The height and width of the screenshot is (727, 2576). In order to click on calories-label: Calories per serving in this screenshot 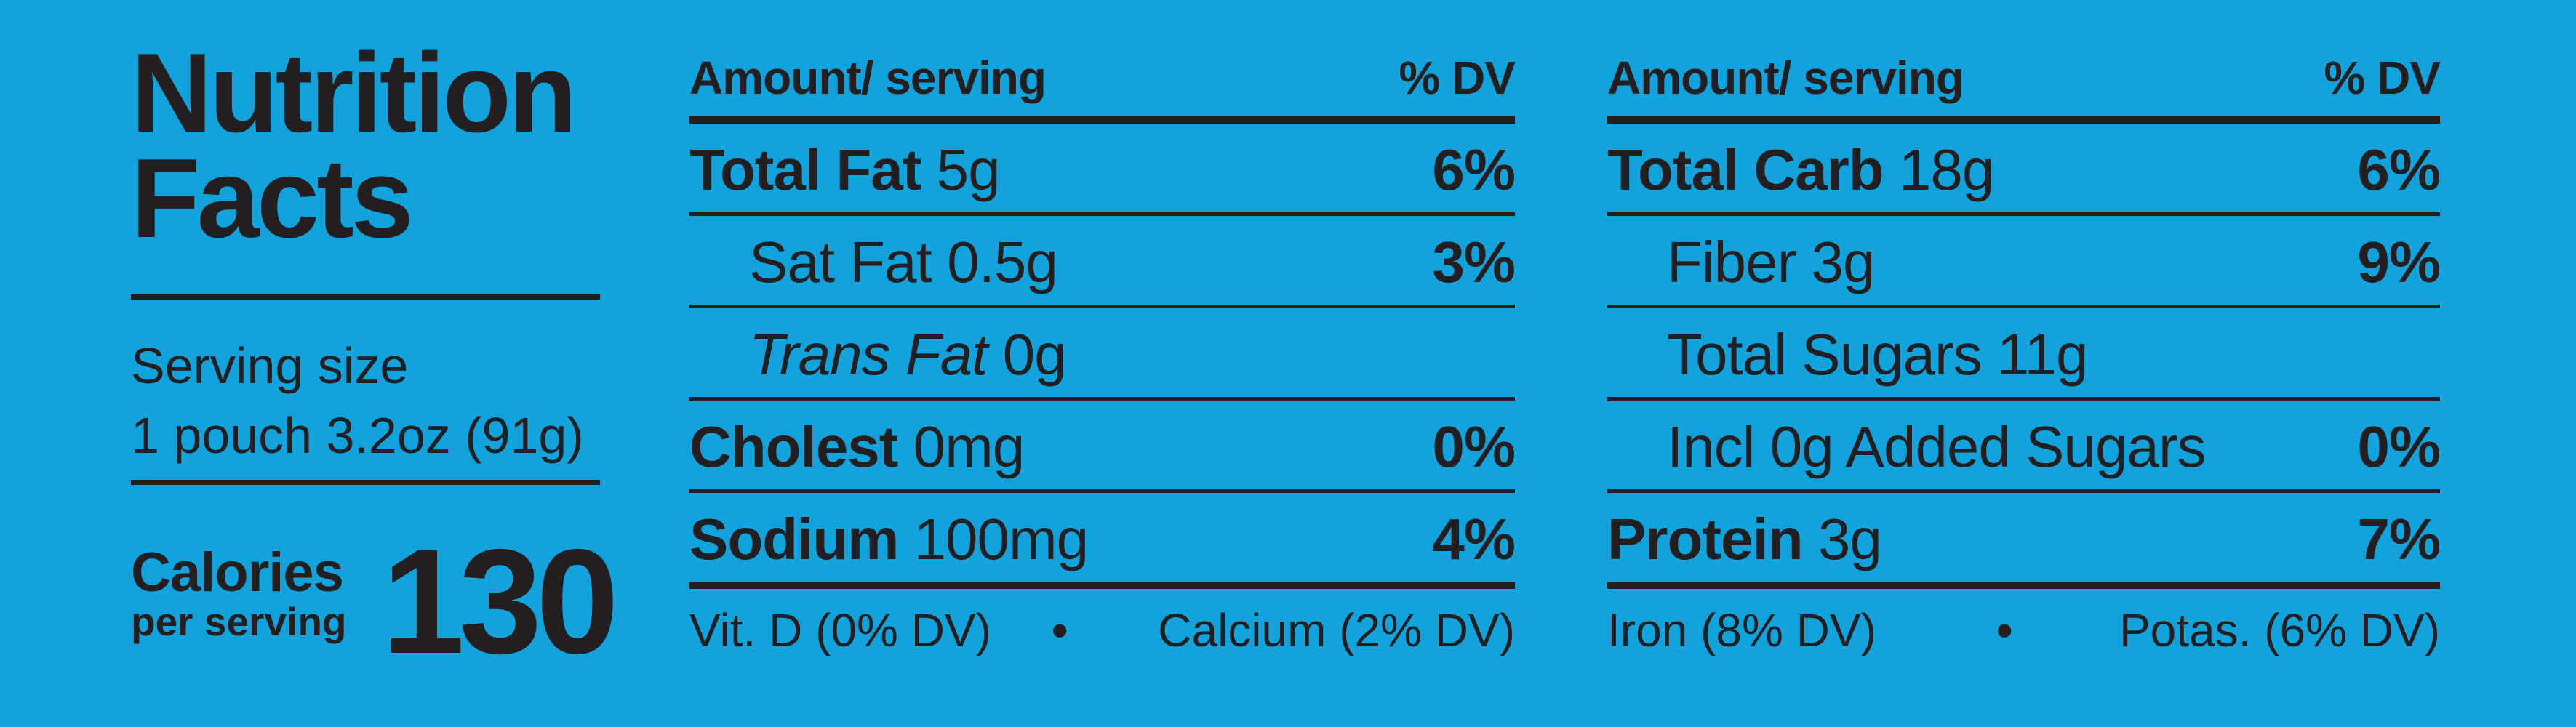, I will do `click(239, 593)`.